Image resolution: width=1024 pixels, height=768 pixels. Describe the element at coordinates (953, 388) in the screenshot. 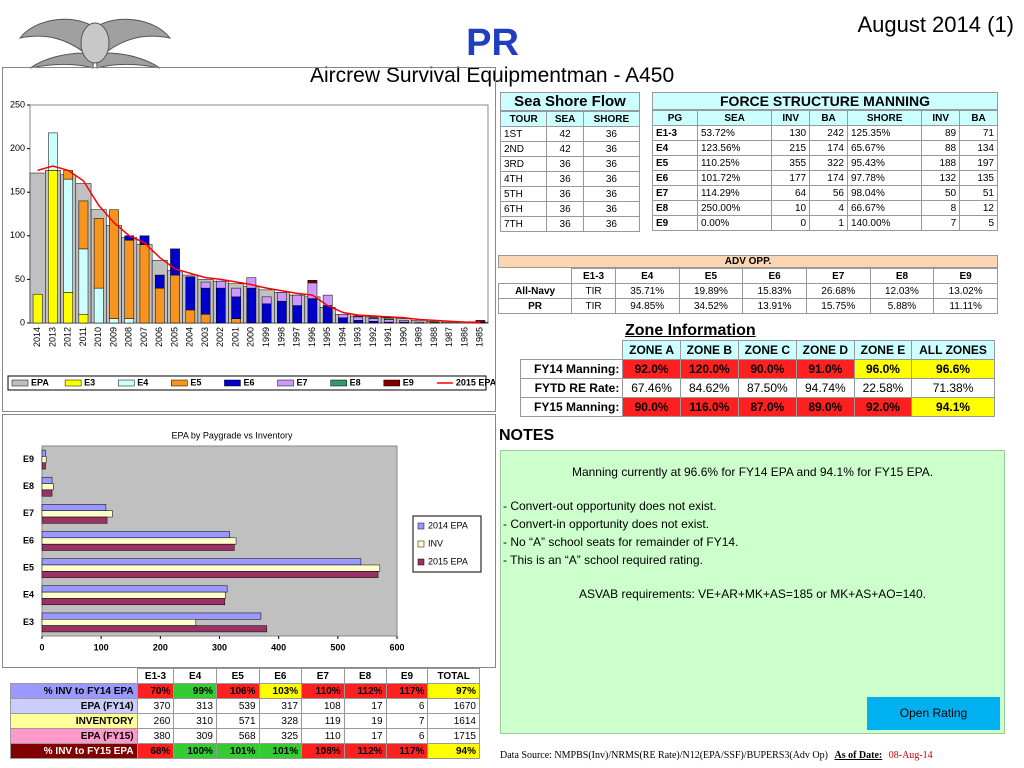

I see `cell: 71.38%` at that location.